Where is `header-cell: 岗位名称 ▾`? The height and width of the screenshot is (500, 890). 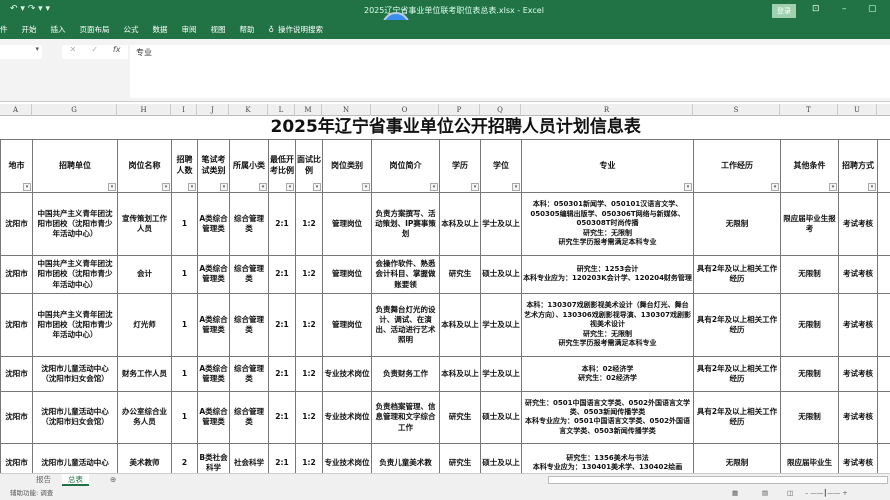 header-cell: 岗位名称 ▾ is located at coordinates (144, 165).